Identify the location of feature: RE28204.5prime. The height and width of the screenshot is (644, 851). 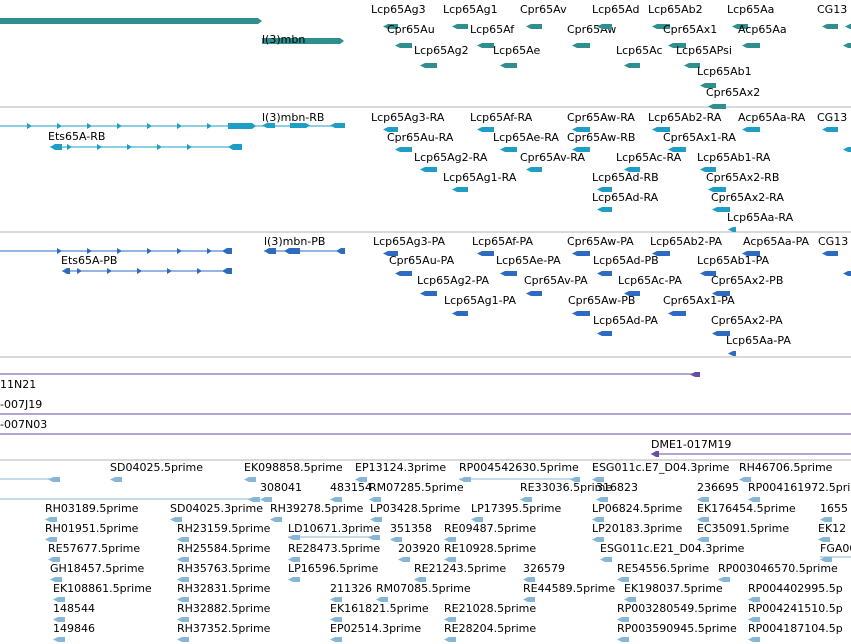
(490, 632).